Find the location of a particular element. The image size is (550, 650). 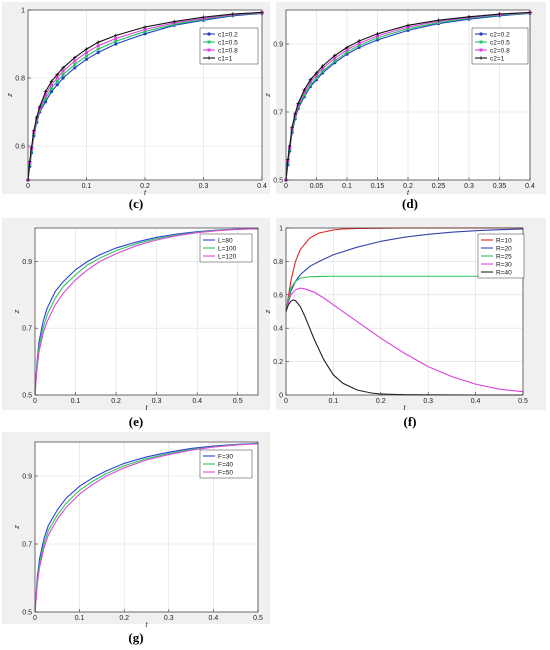

legend-entry: c1=0.5 is located at coordinates (228, 42).